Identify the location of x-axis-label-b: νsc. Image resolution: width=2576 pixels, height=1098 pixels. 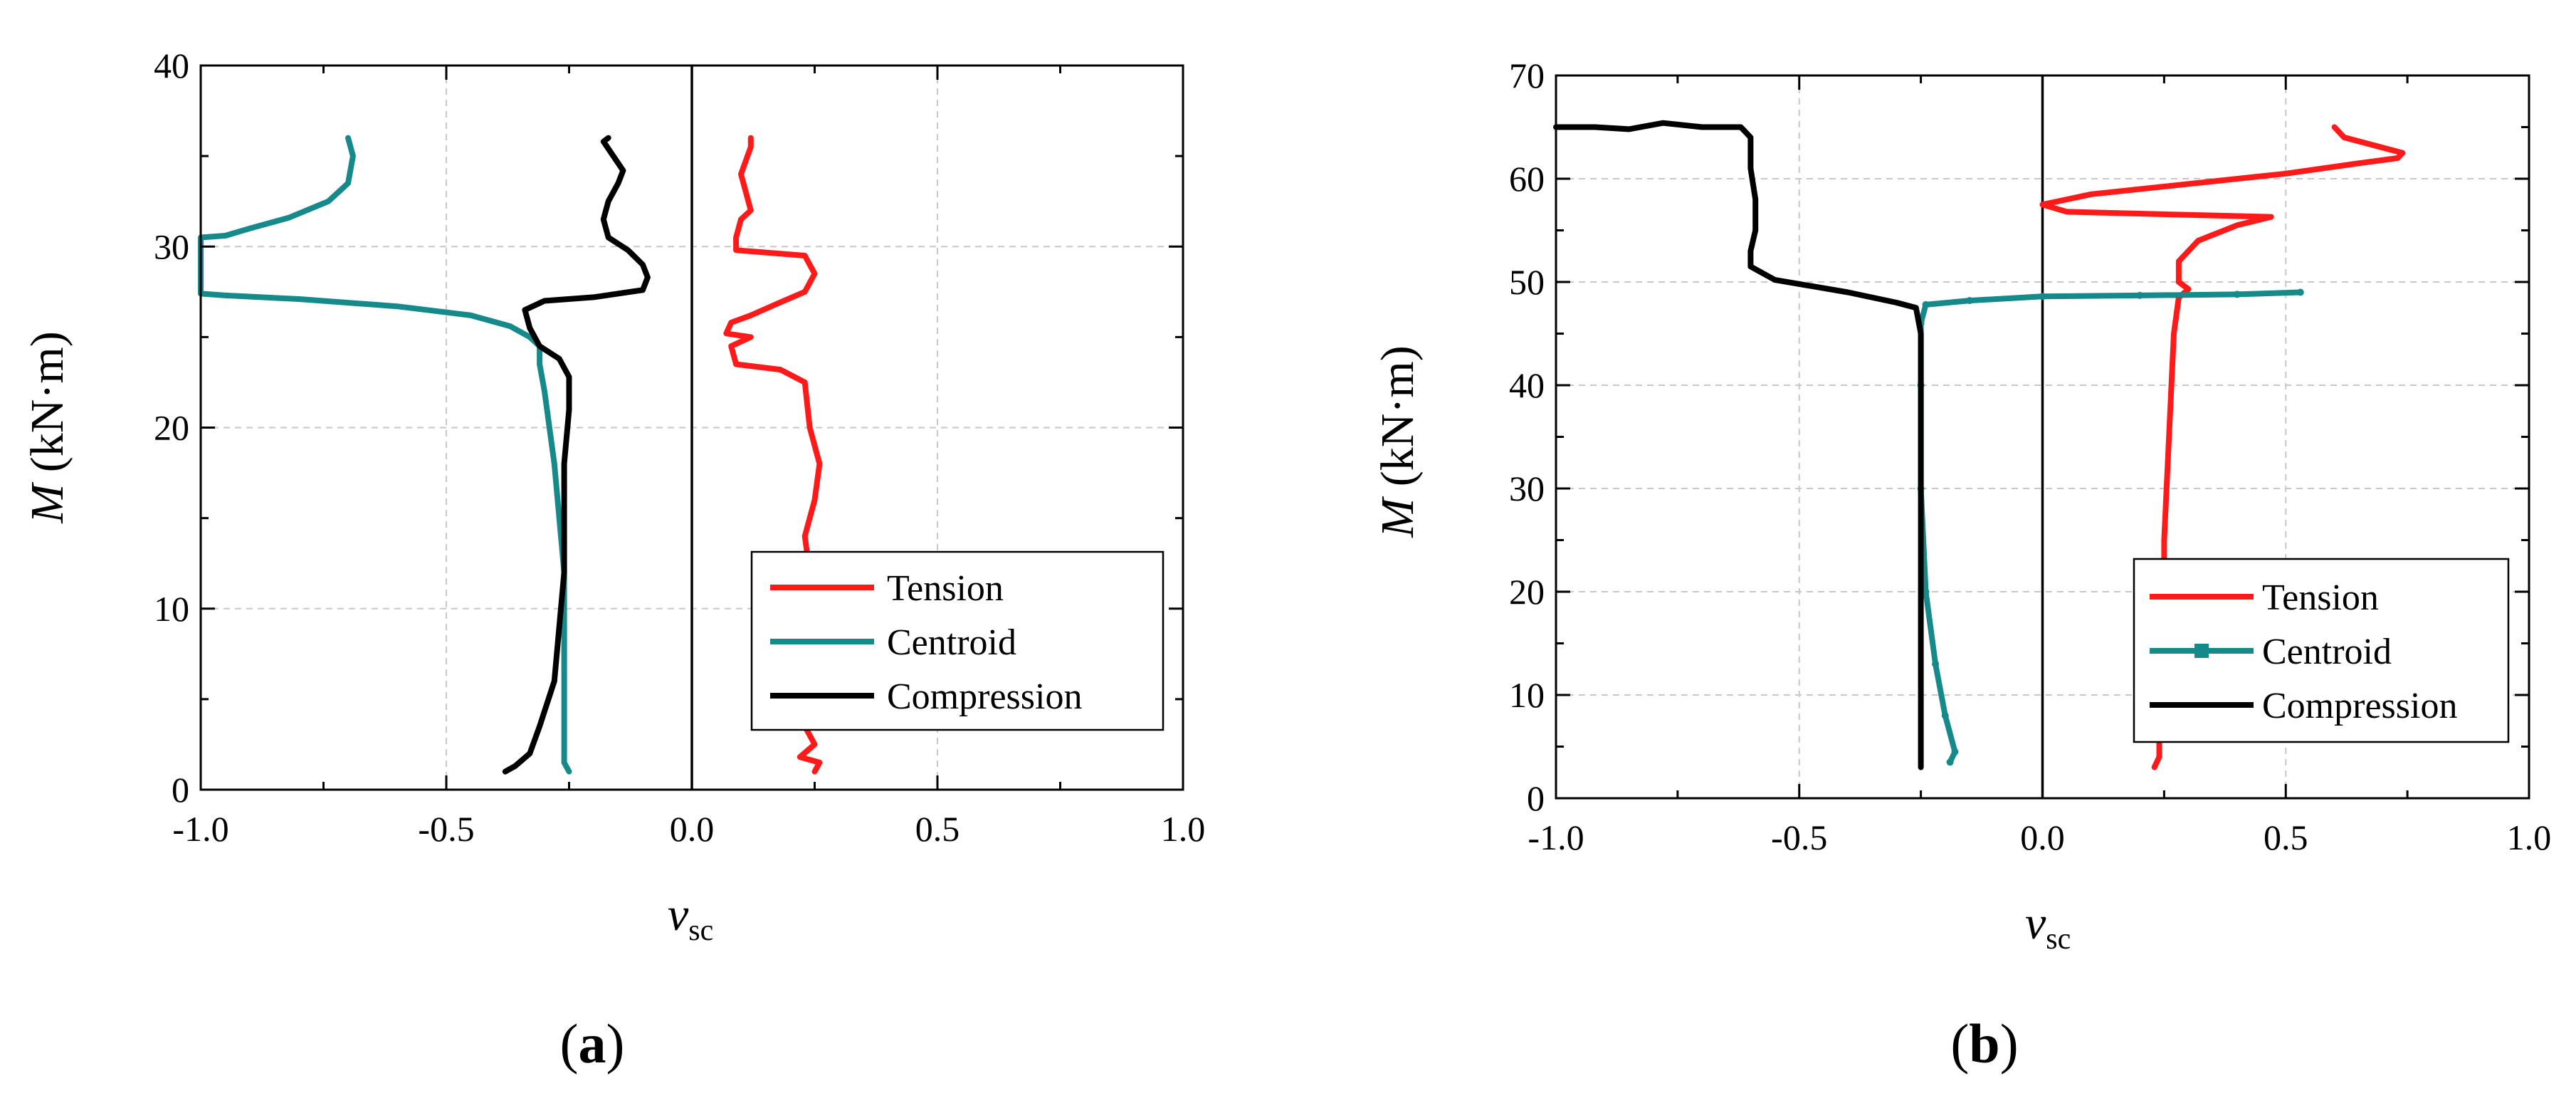
(2048, 927).